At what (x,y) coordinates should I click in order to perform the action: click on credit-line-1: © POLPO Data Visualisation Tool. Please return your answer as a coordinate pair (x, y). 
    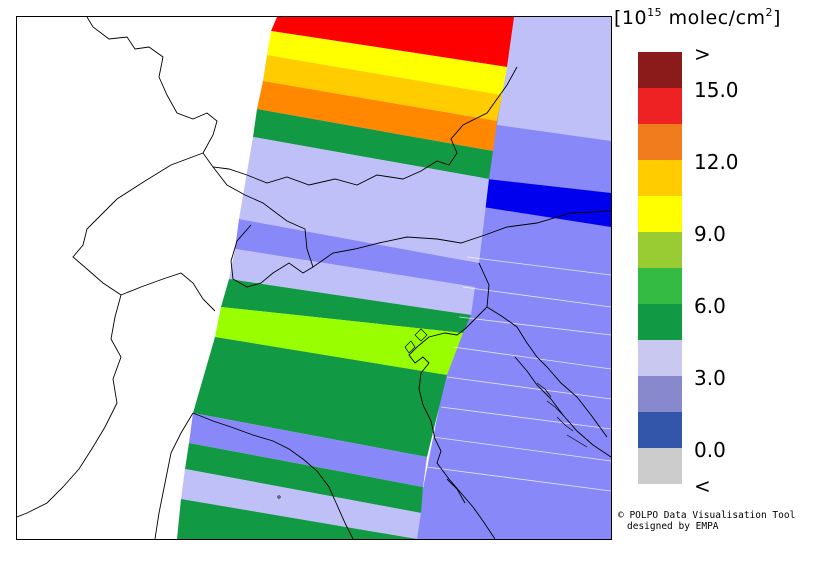
    Looking at the image, I should click on (707, 515).